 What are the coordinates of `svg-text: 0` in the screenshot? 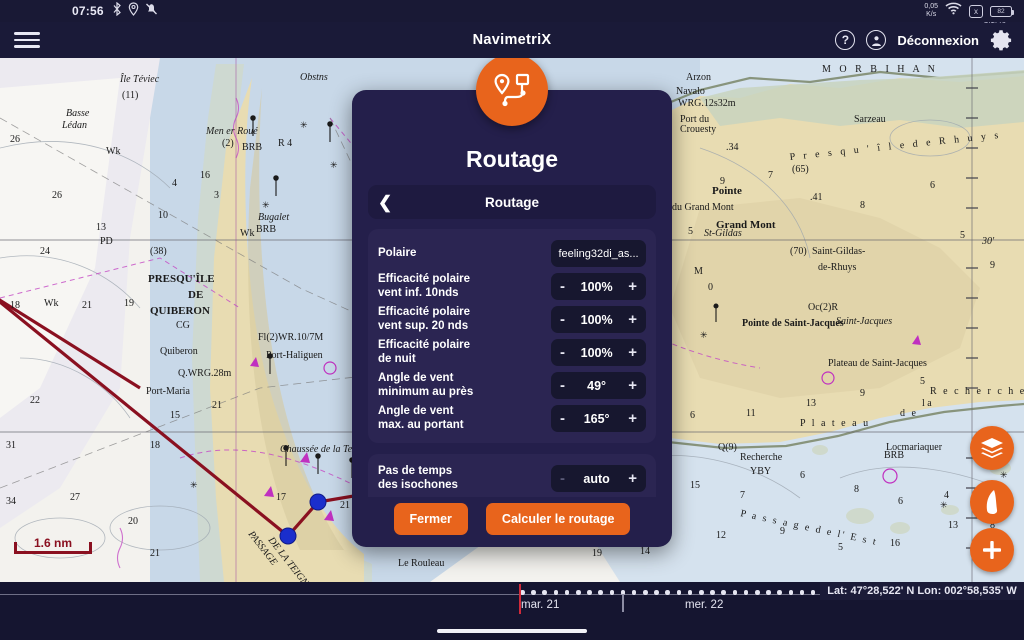 It's located at (710, 287).